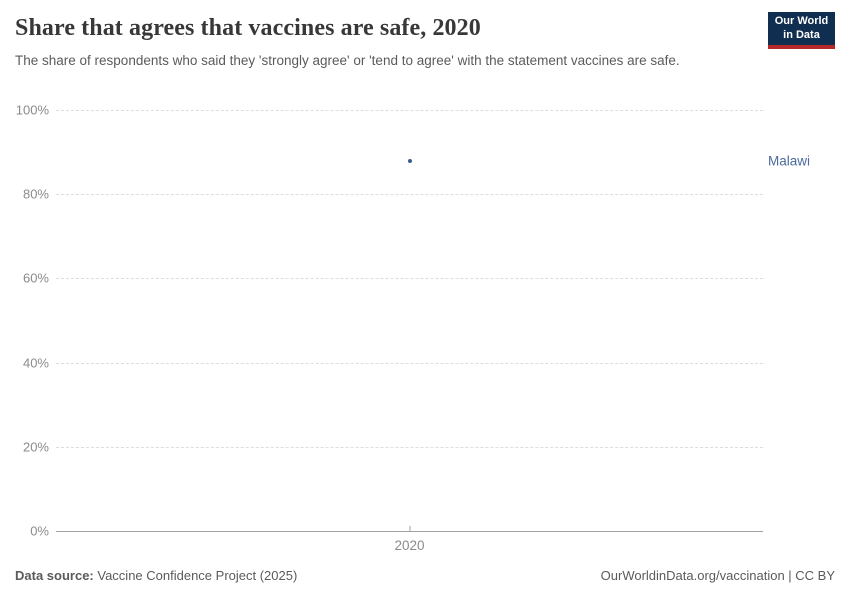  Describe the element at coordinates (409, 160) in the screenshot. I see `data-point-malawi` at that location.